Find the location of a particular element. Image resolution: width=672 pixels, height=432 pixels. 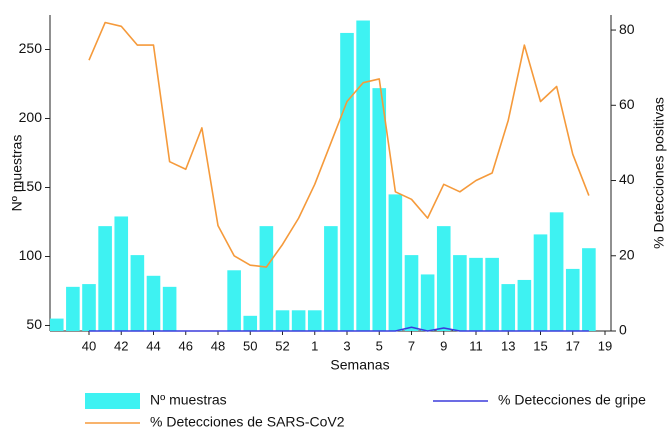

x-tick-label: 9 is located at coordinates (443, 345).